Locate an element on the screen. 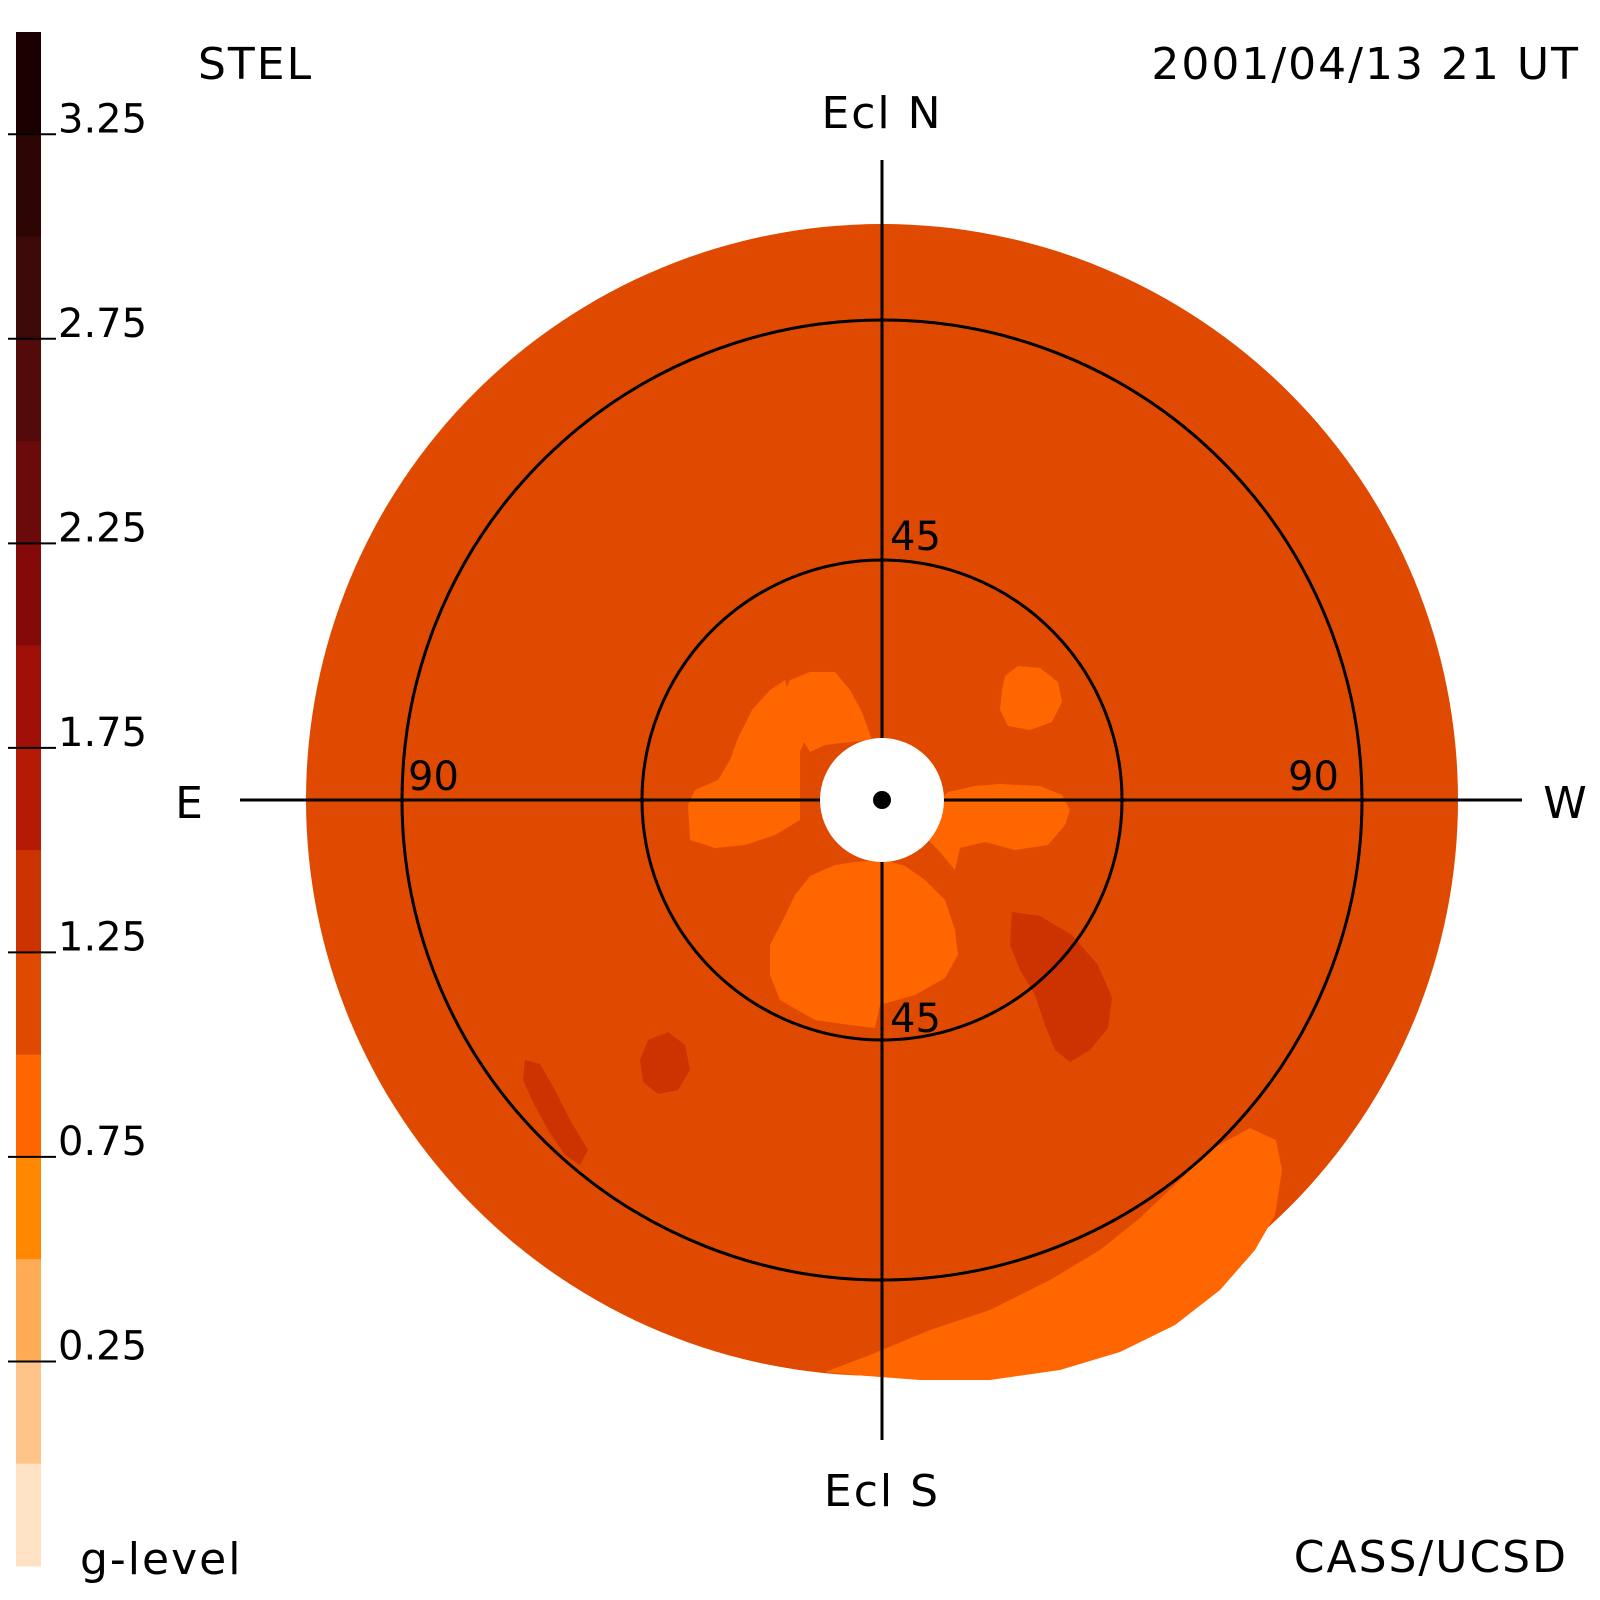 Image resolution: width=1600 pixels, height=1600 pixels. east-label: E is located at coordinates (190, 803).